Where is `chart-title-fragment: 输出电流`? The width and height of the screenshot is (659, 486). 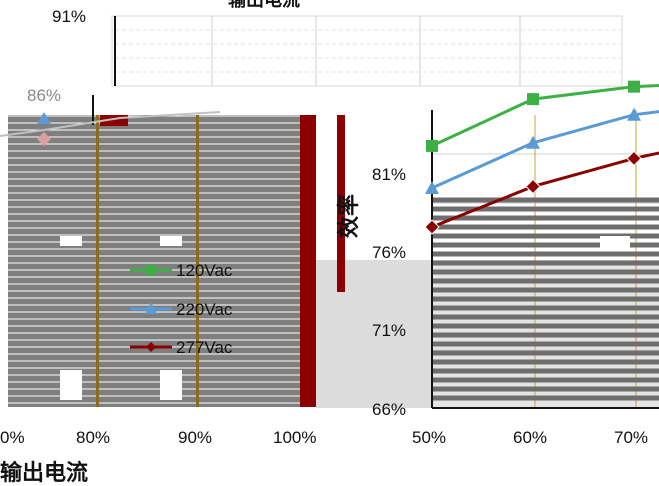 chart-title-fragment: 输出电流 is located at coordinates (264, 5).